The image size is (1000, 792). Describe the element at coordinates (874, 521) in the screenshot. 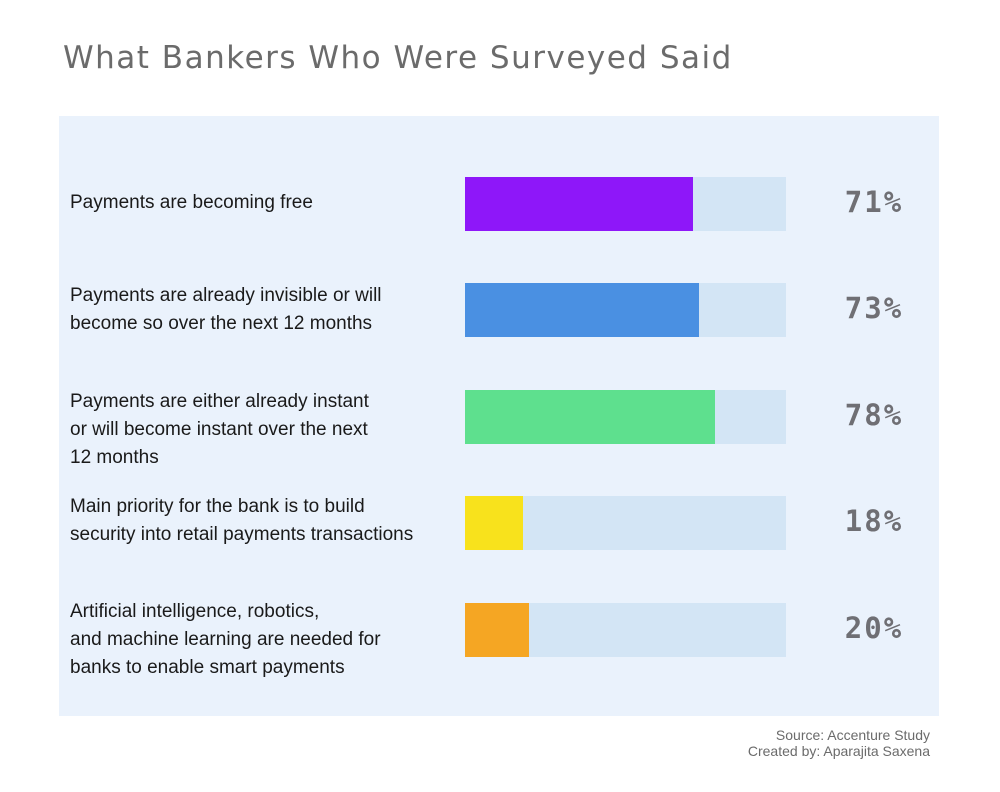

I see `value-label: 18%` at that location.